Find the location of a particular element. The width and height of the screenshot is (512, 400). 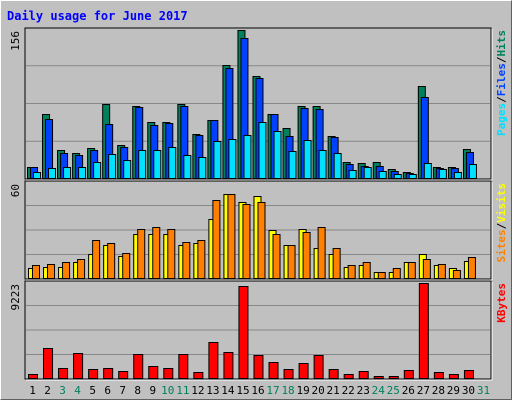

legend-entry: KBytes is located at coordinates (501, 303).